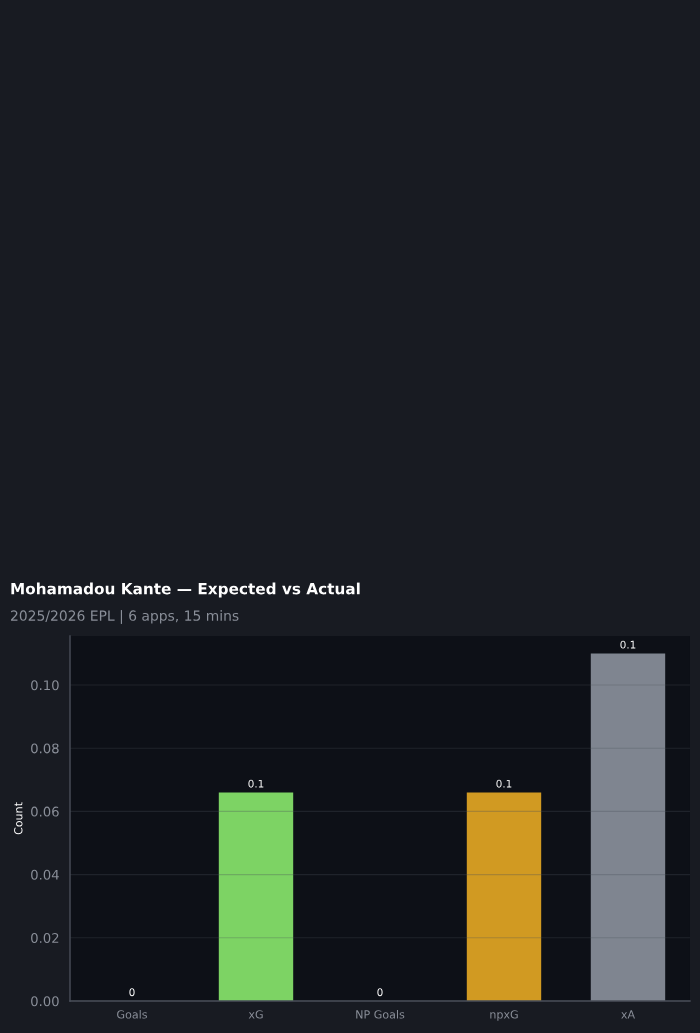  What do you see at coordinates (45, 938) in the screenshot?
I see `y-tick-label: 0.02` at bounding box center [45, 938].